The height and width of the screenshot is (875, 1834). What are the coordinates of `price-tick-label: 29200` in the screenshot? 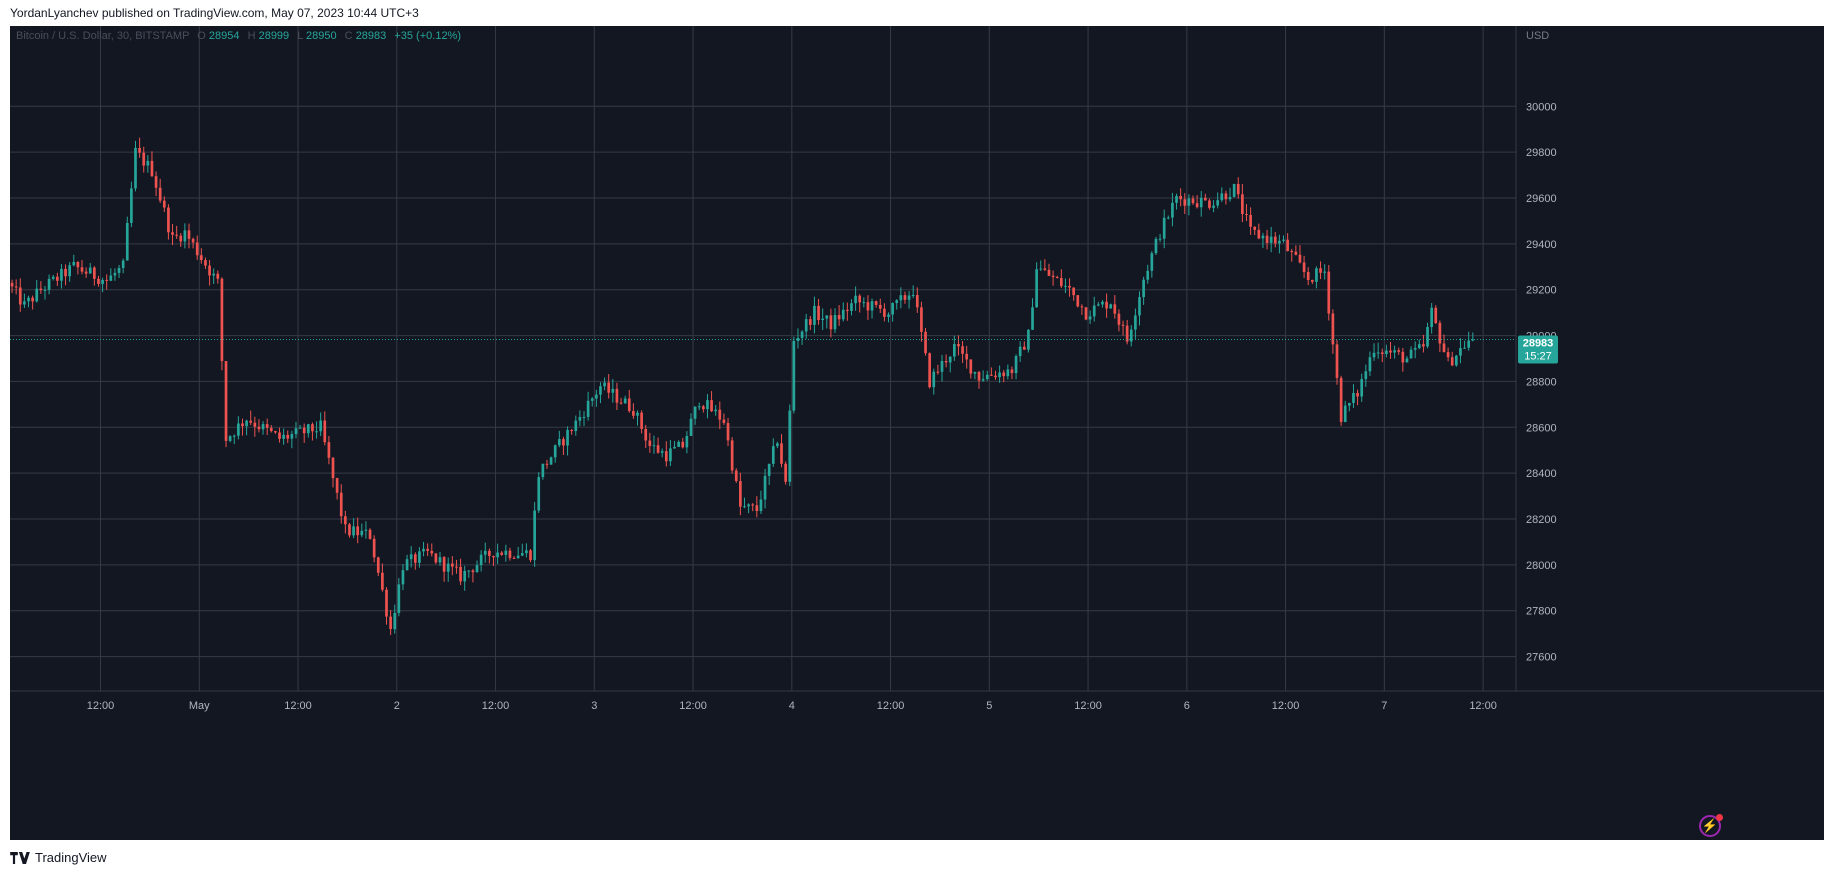 It's located at (1541, 291).